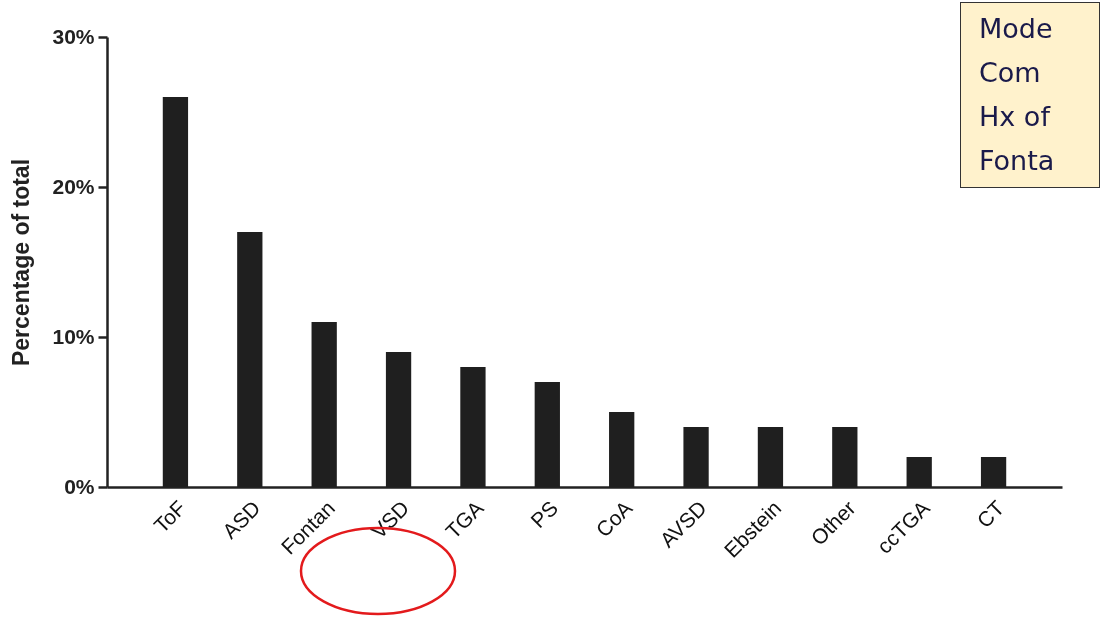  Describe the element at coordinates (1015, 117) in the screenshot. I see `annotation: Hx of` at that location.